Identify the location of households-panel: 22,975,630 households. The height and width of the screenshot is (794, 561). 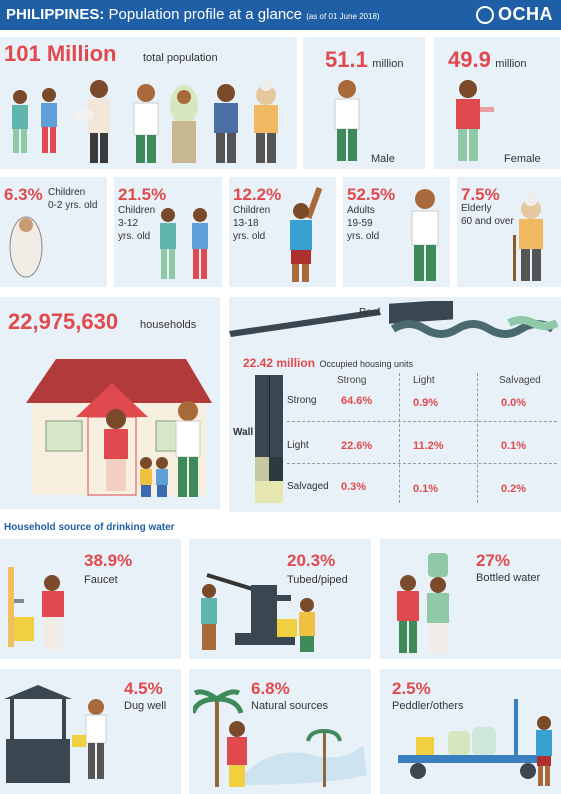
(110, 403).